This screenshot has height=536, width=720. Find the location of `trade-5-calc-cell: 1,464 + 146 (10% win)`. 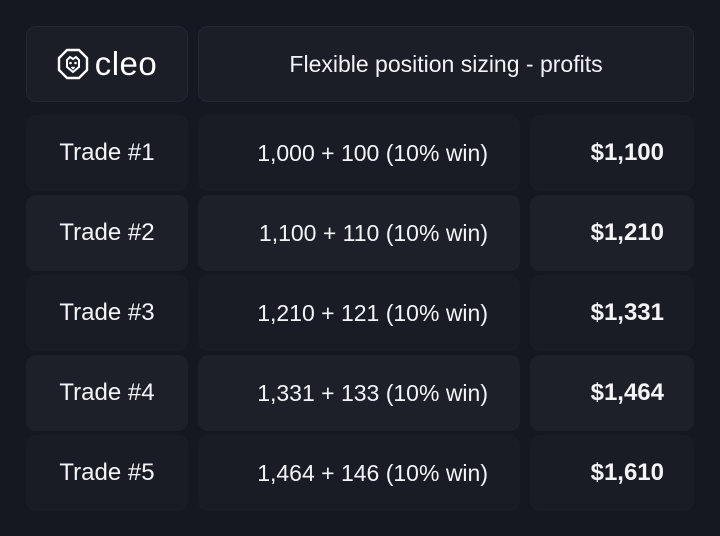

trade-5-calc-cell: 1,464 + 146 (10% win) is located at coordinates (359, 473).